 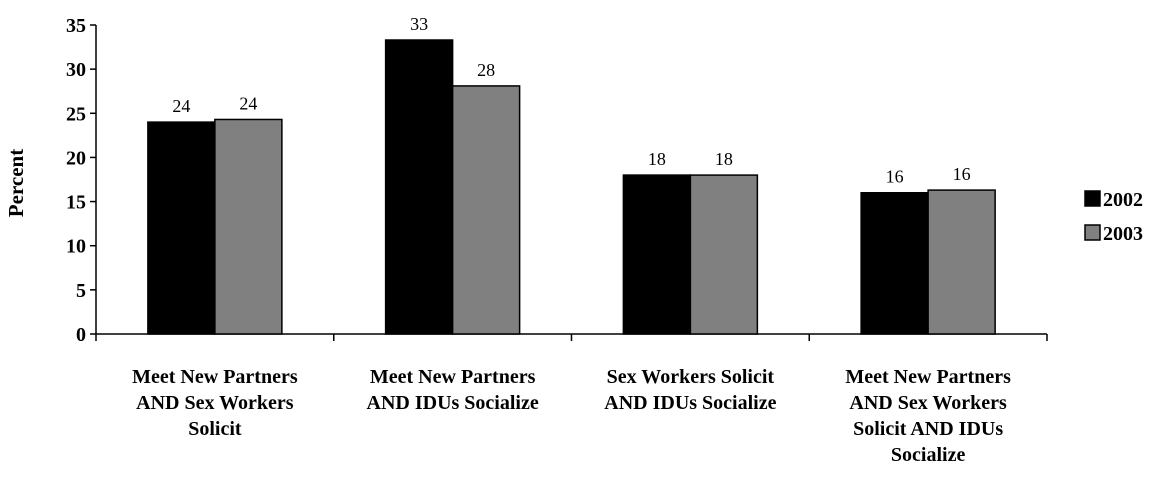 I want to click on y-tick-label: 0, so click(x=81, y=335).